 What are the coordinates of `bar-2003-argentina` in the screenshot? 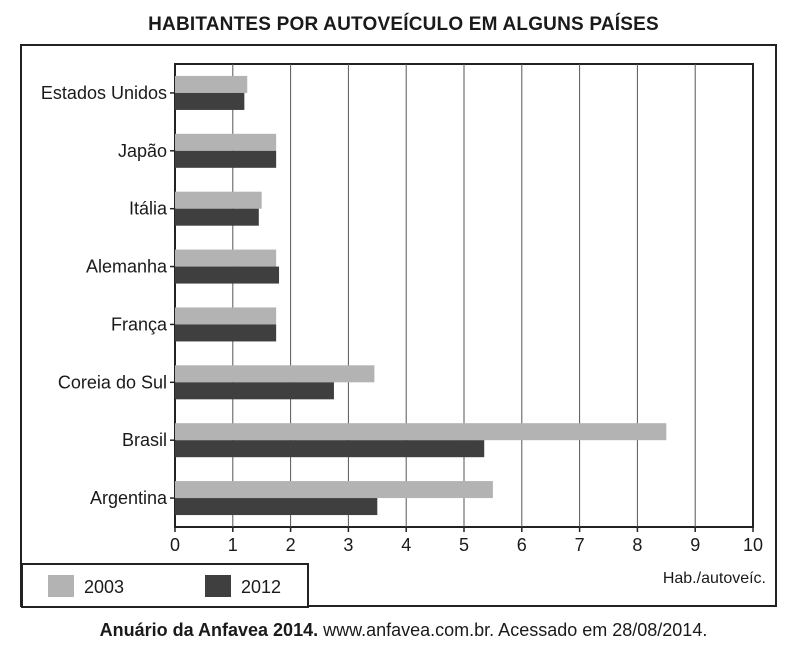 It's located at (334, 490).